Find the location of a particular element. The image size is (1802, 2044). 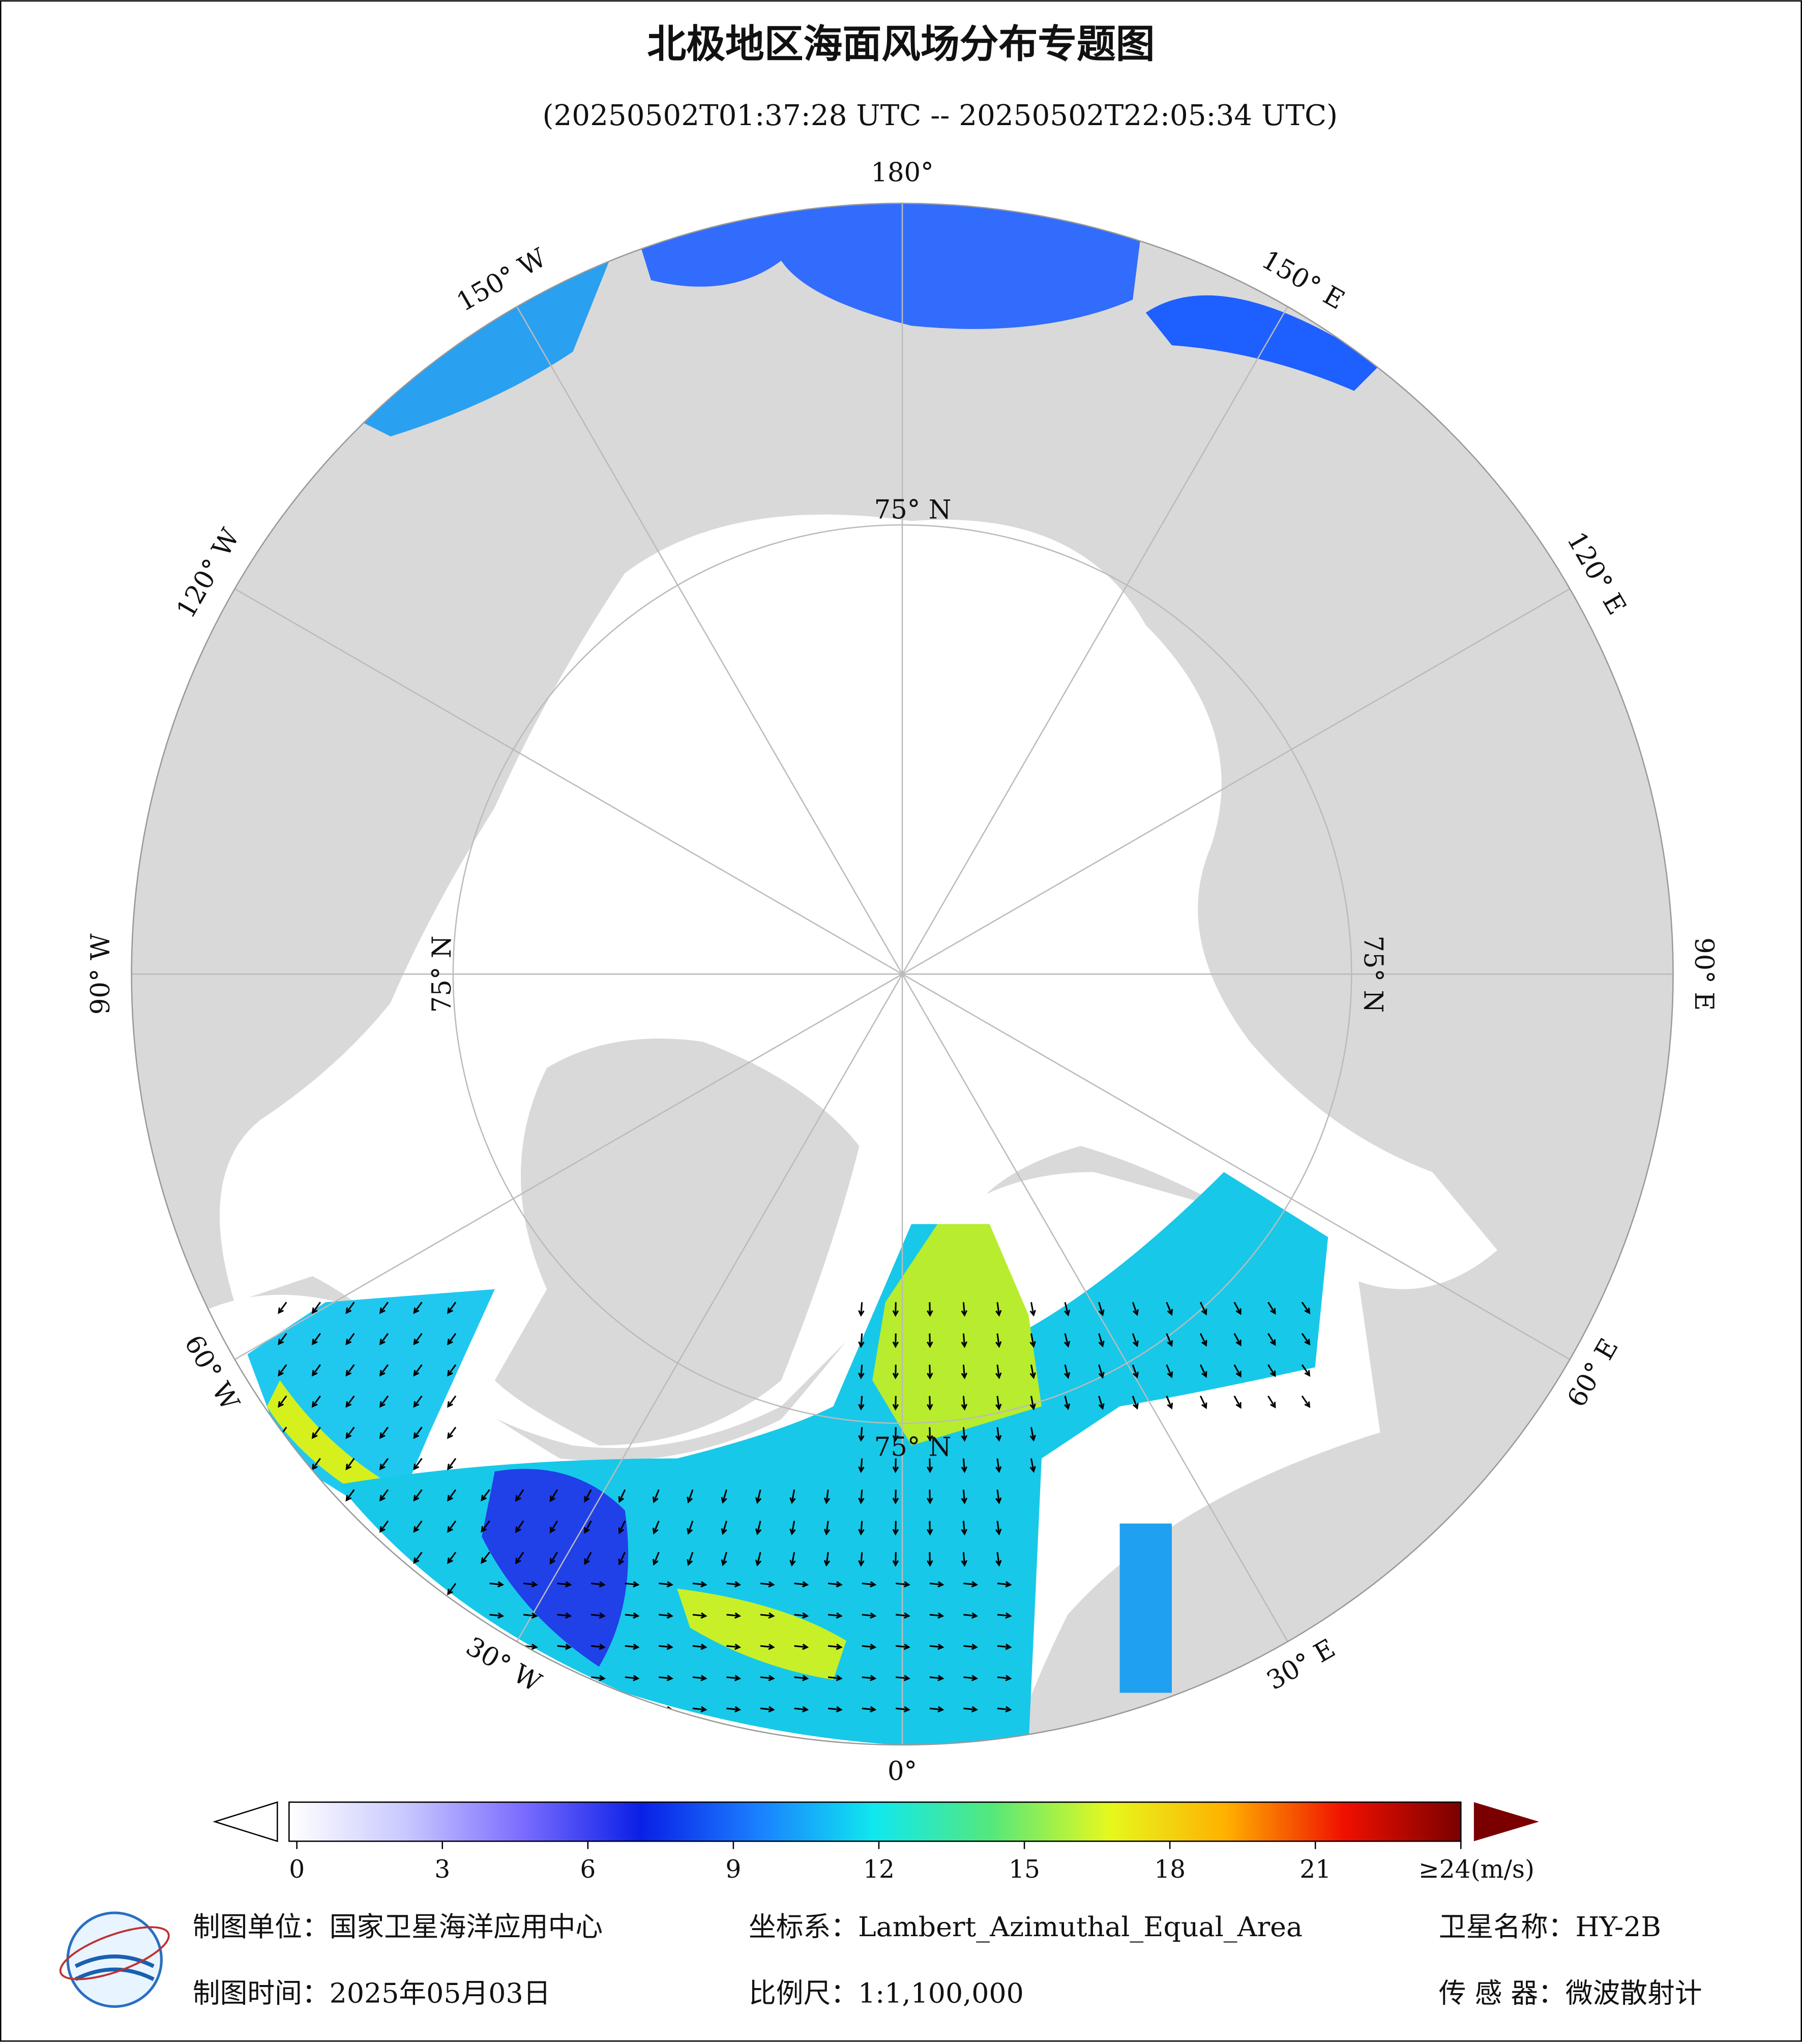

footer-scale: 比例尺：1:1,100,000 is located at coordinates (887, 1993).